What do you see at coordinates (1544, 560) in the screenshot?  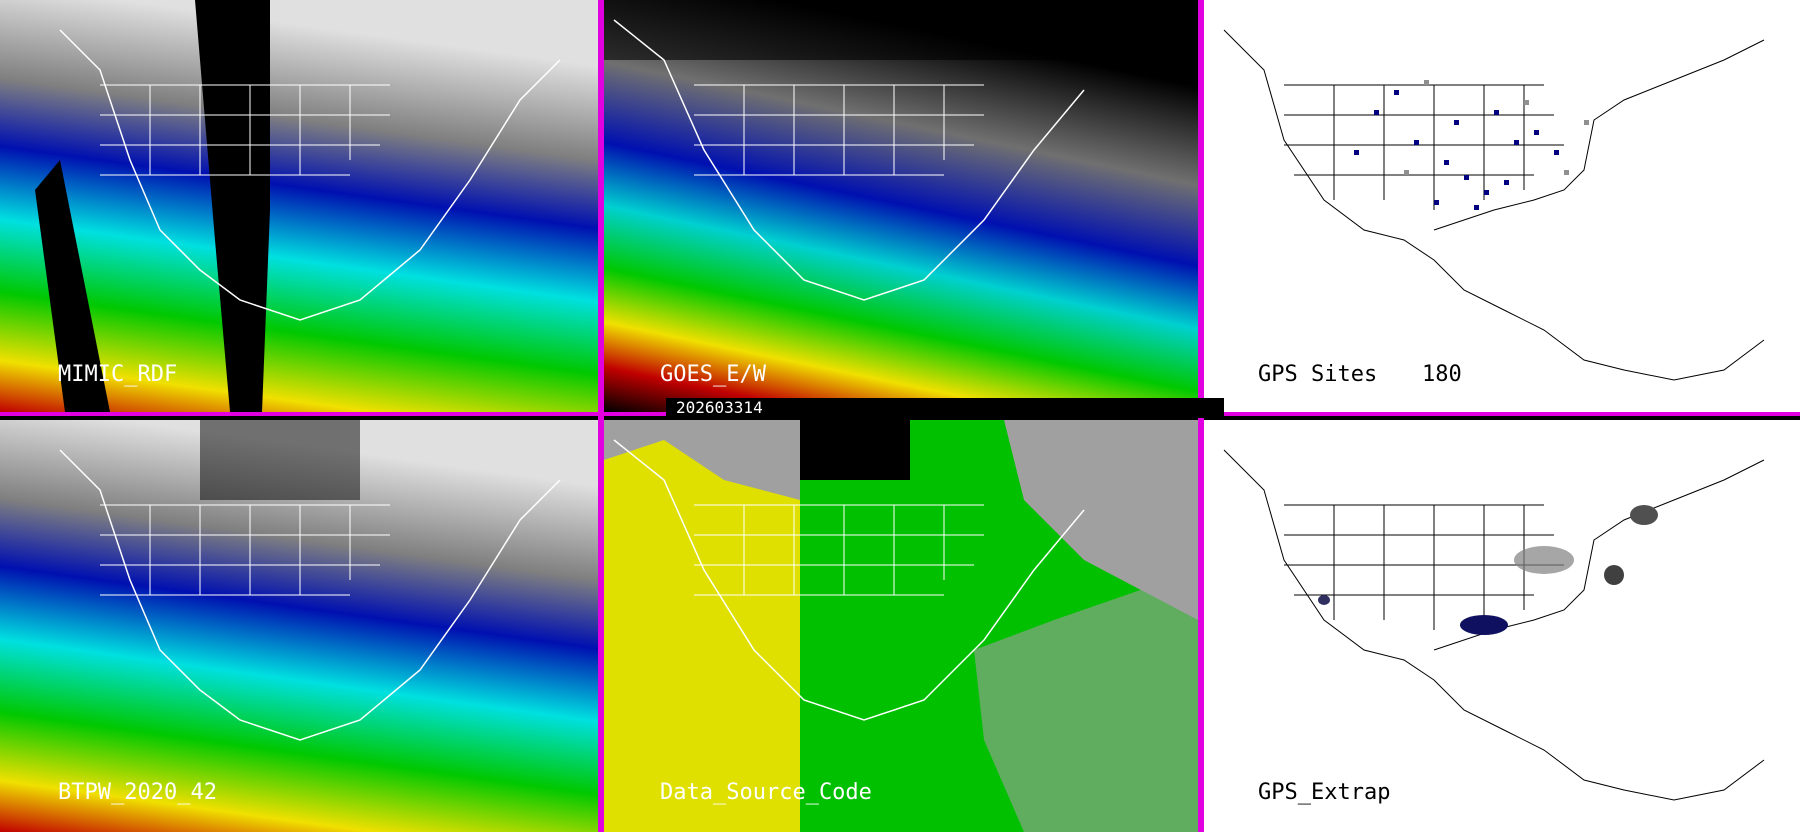 I see `extrap-region-northeast` at bounding box center [1544, 560].